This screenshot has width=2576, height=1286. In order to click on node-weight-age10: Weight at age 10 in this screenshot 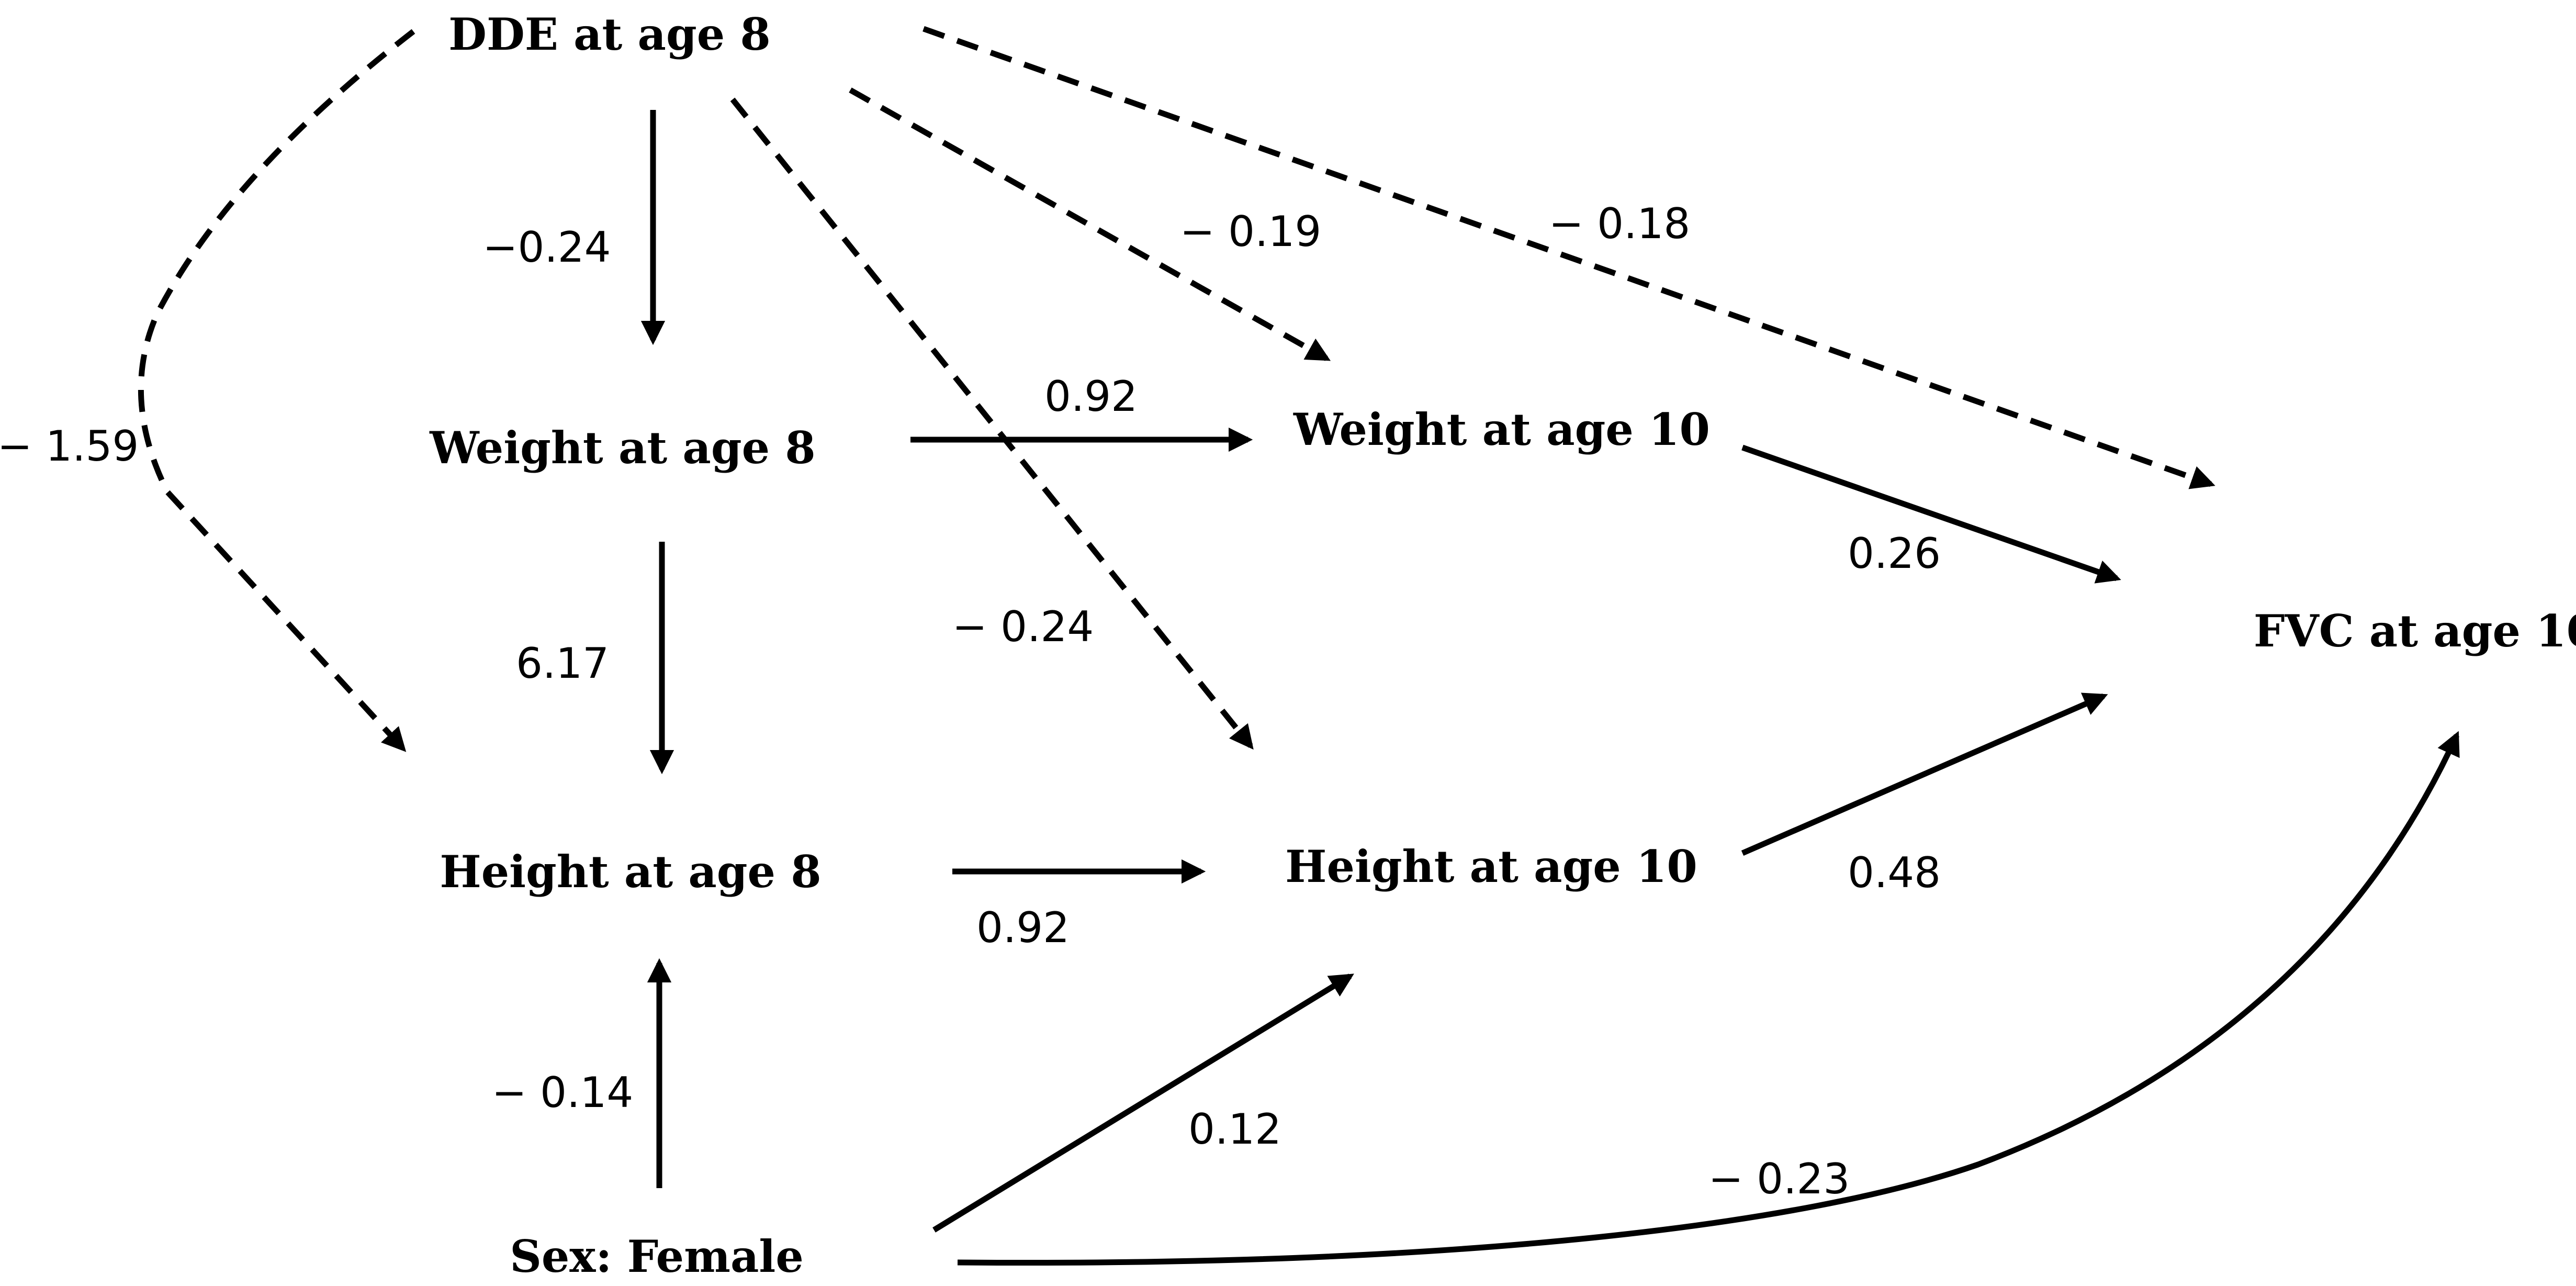, I will do `click(1501, 429)`.